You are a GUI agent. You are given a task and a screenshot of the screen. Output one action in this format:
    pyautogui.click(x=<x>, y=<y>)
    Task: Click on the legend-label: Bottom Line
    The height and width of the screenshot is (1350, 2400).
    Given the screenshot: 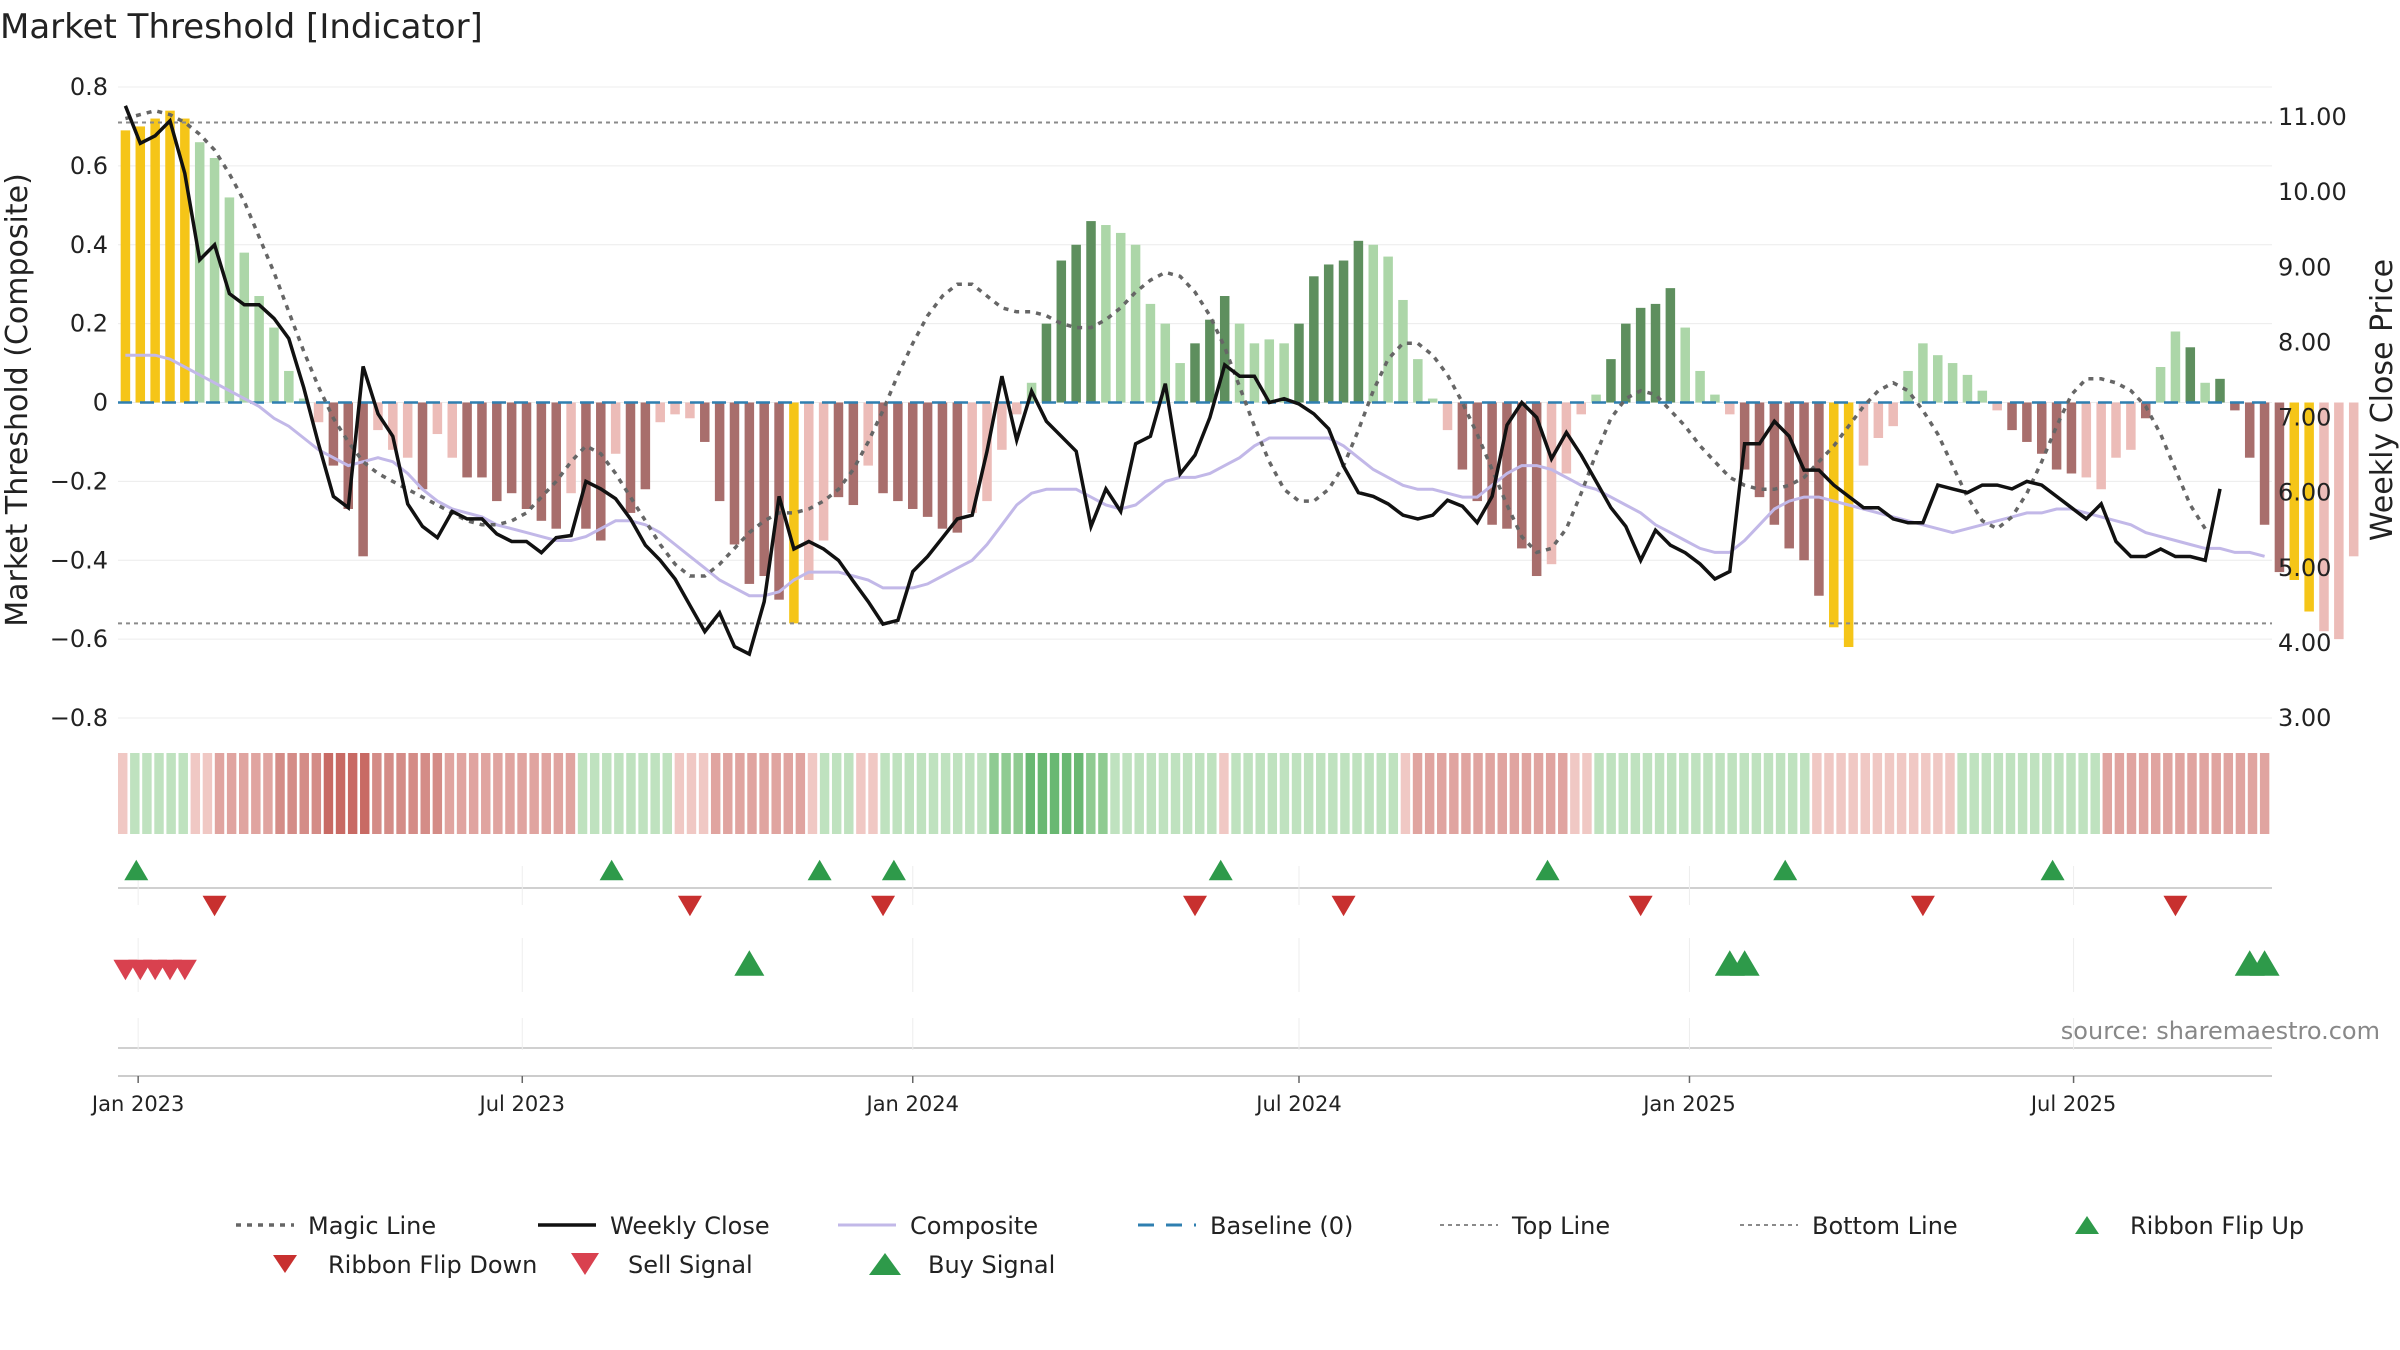 What is the action you would take?
    pyautogui.click(x=1885, y=1226)
    